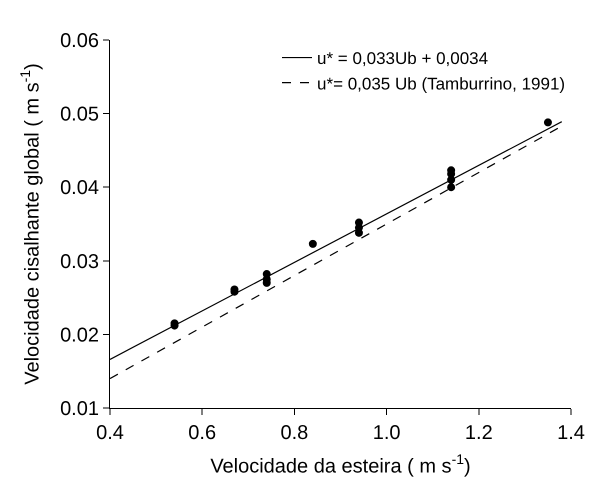  What do you see at coordinates (79, 188) in the screenshot?
I see `y-tick-label: 0.04` at bounding box center [79, 188].